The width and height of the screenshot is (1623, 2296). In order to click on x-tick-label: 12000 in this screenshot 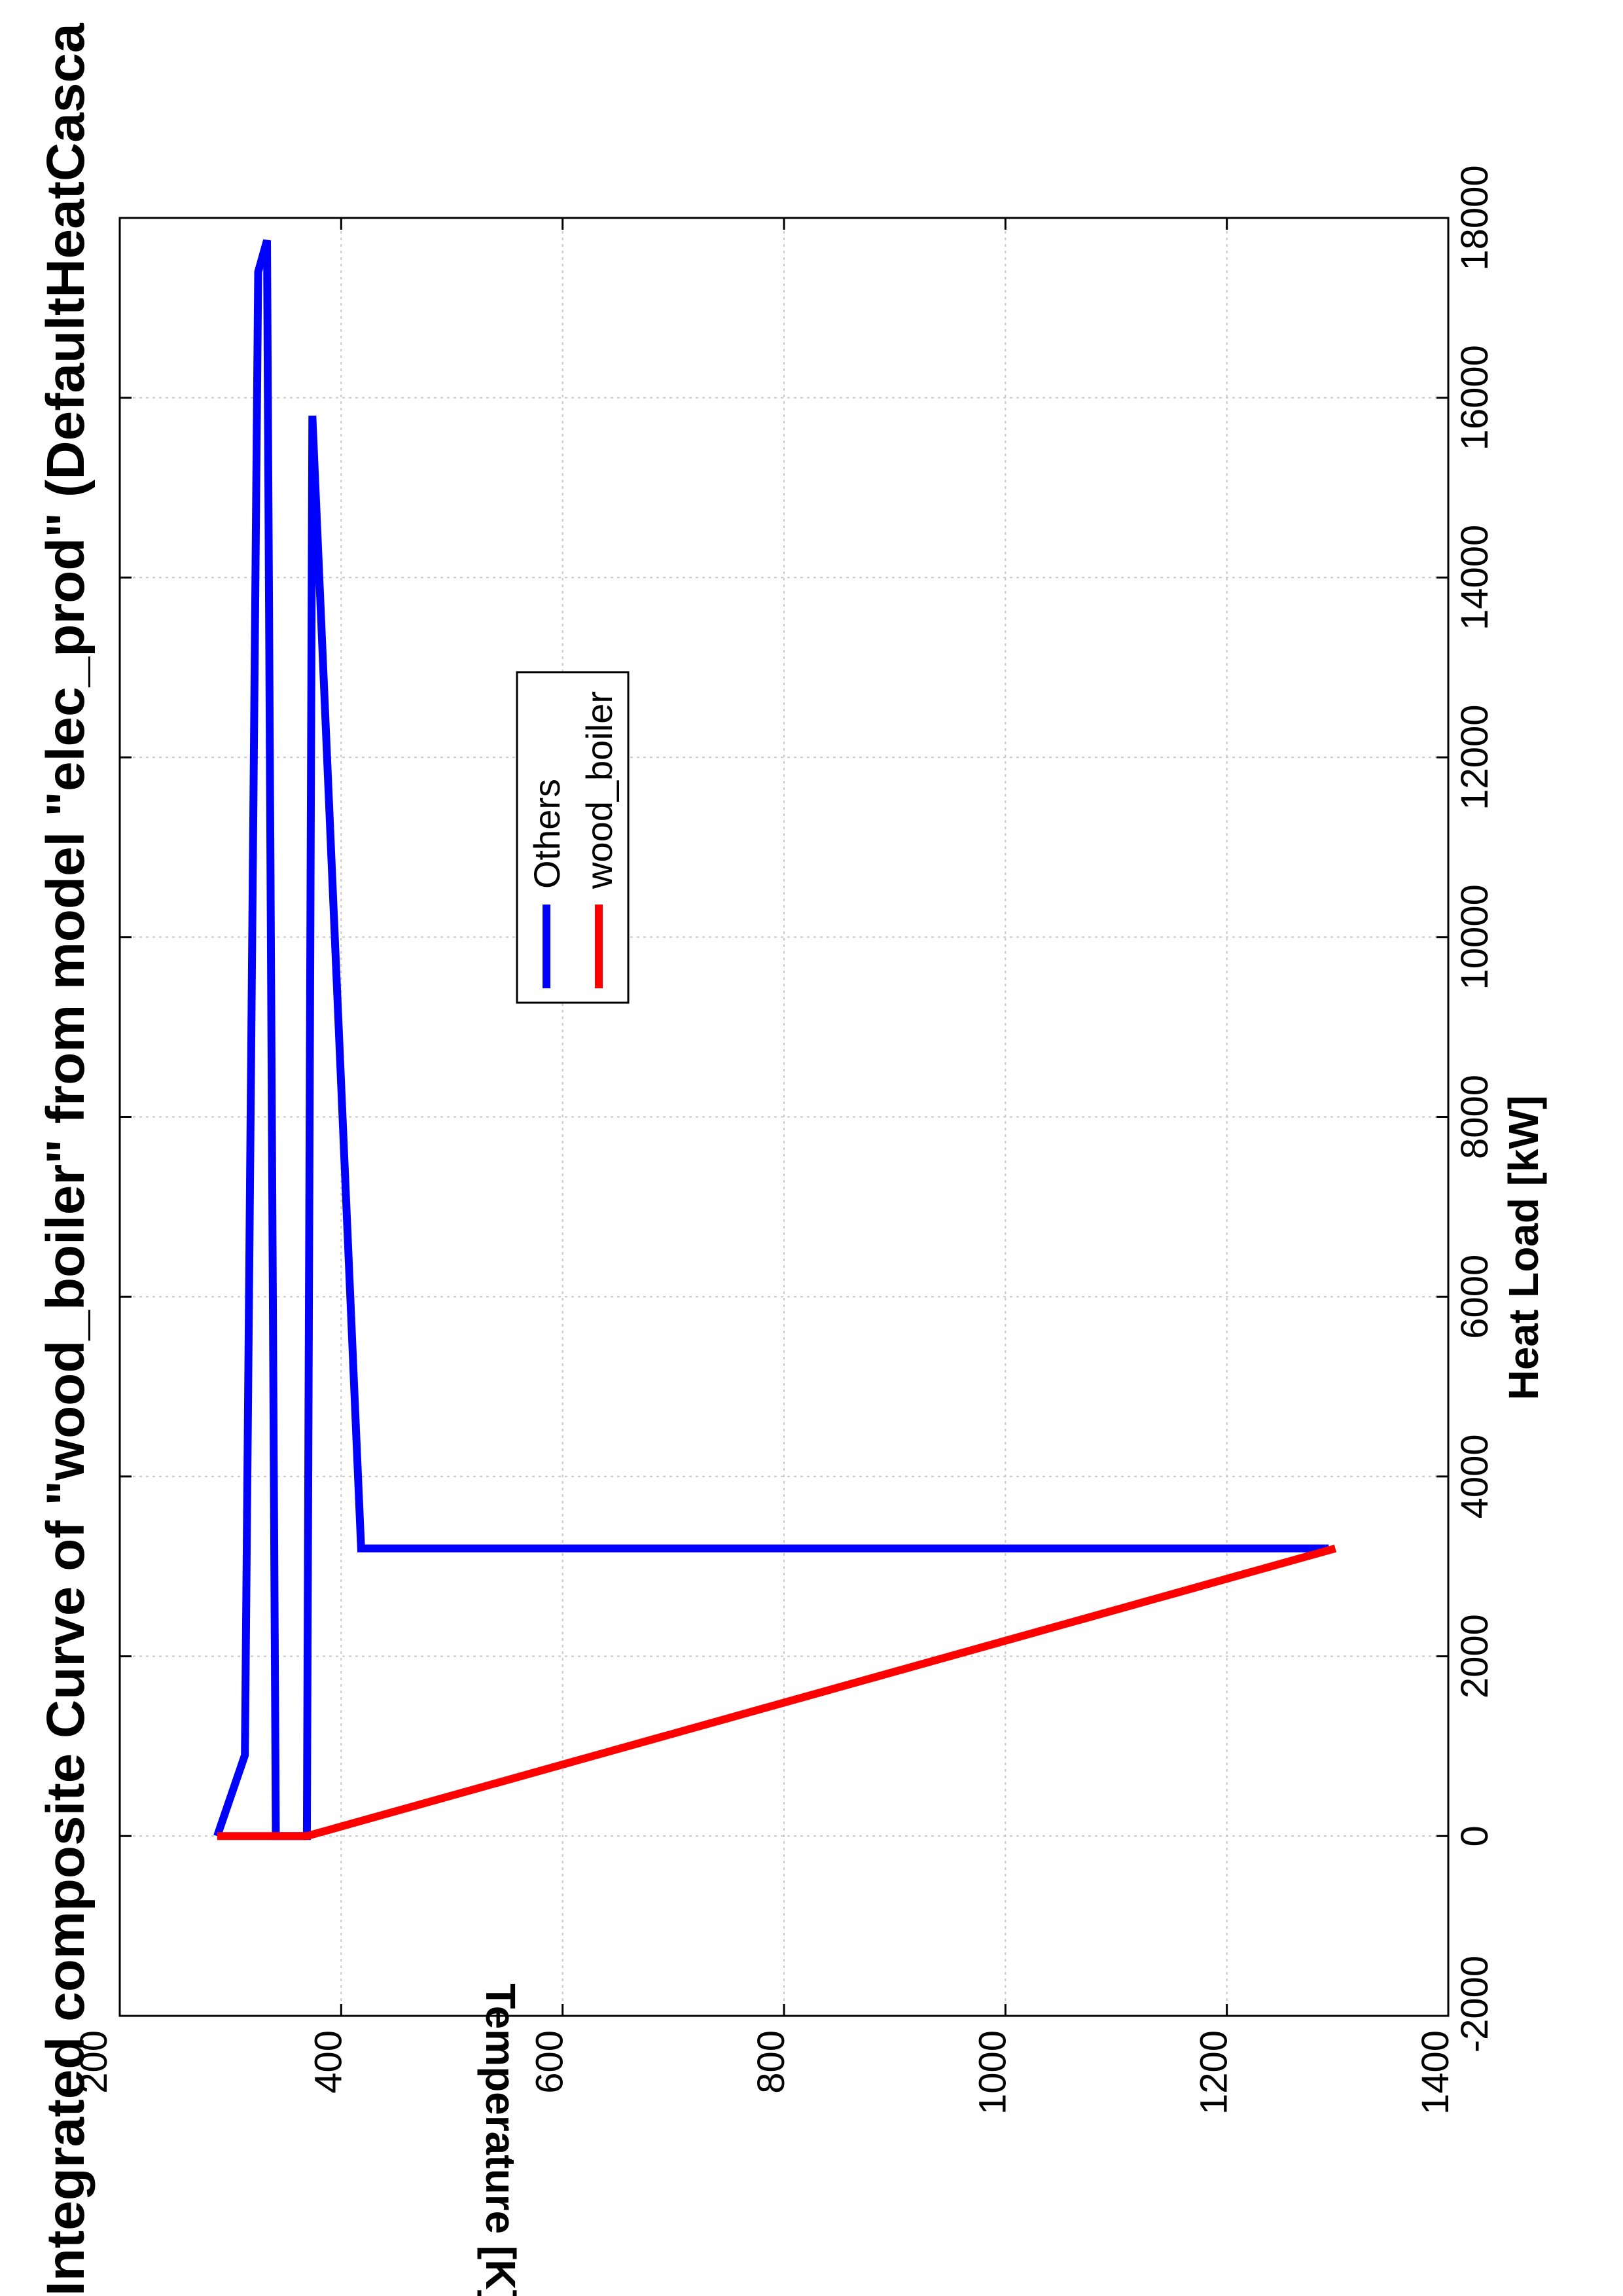, I will do `click(1475, 757)`.